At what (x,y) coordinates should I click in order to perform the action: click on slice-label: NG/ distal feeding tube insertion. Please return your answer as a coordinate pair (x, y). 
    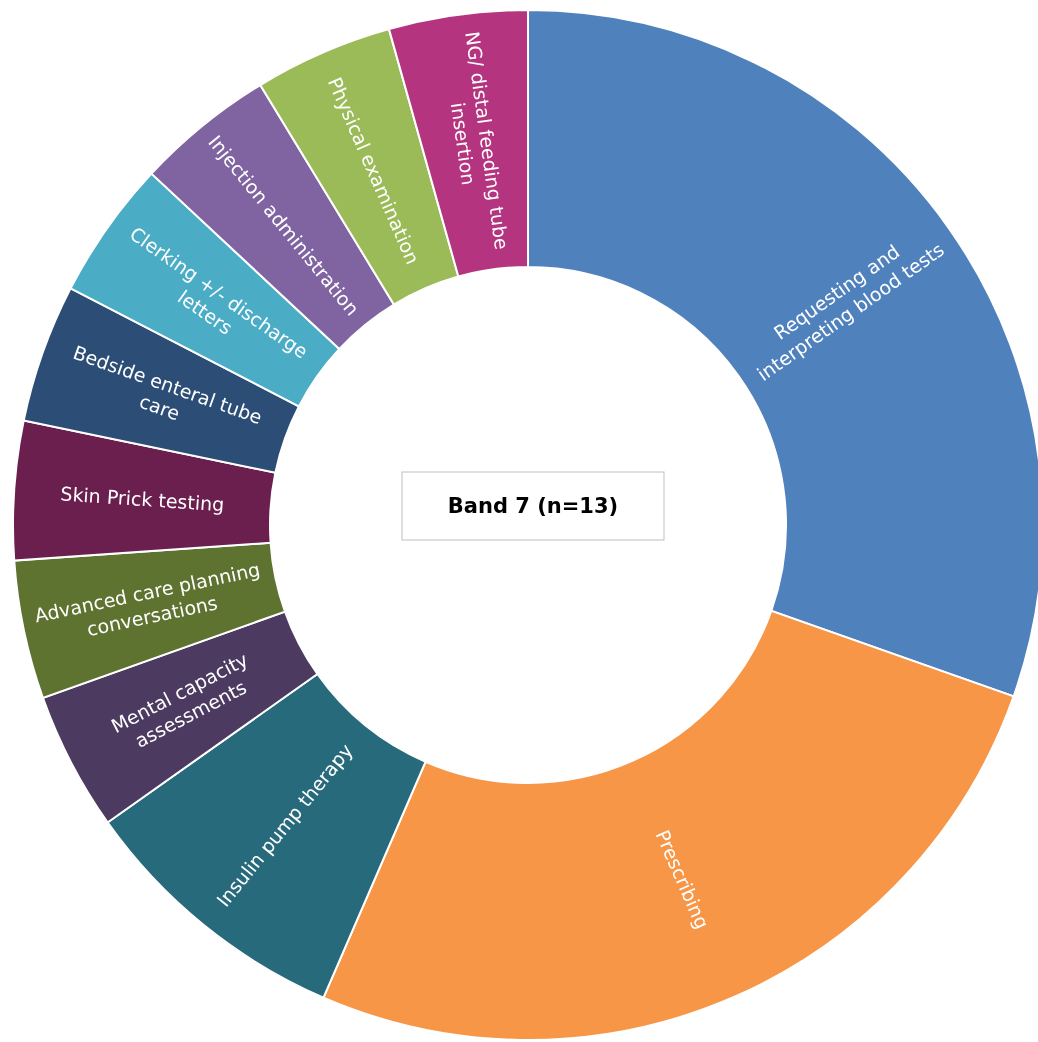
    Looking at the image, I should click on (480, 140).